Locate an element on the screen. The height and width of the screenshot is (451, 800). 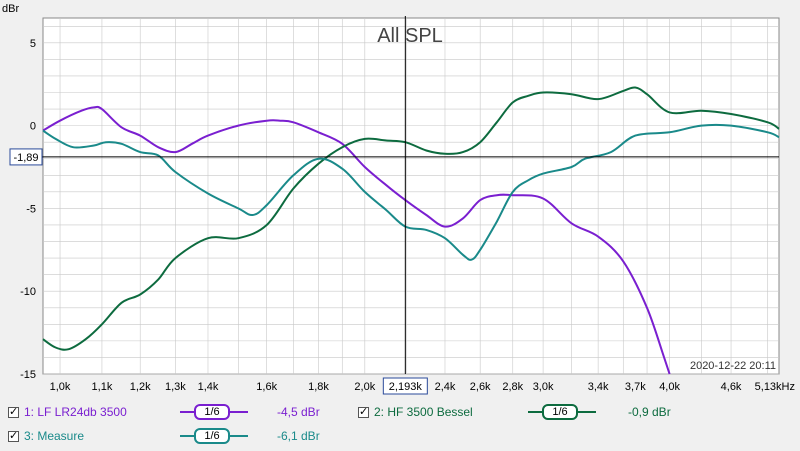
legend-item-lf: 1: LF LR24db 3500 is located at coordinates (67, 412).